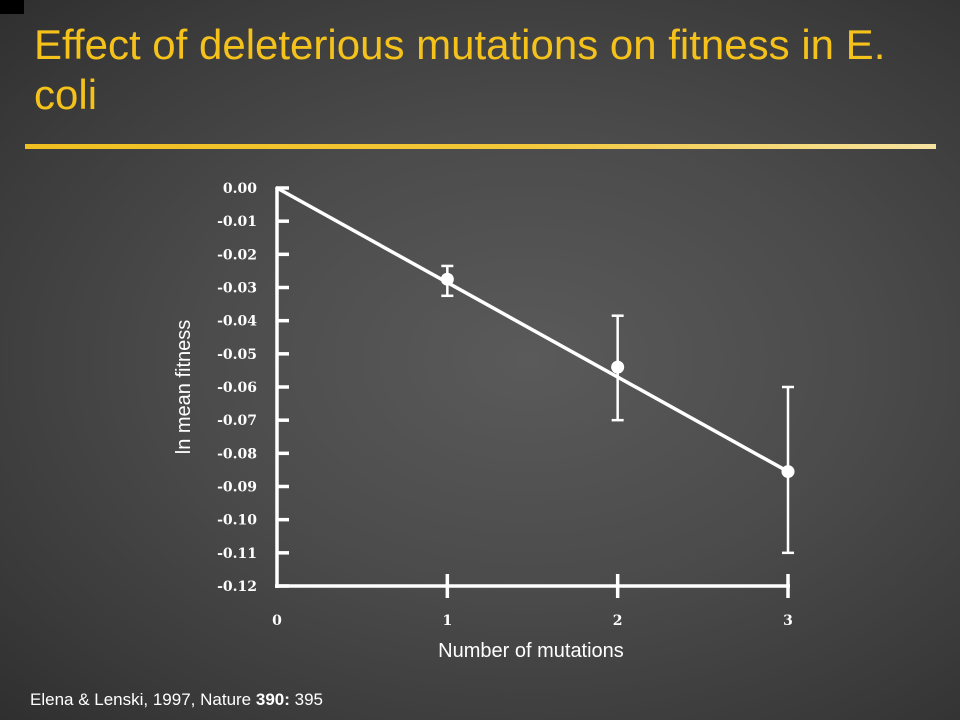 Image resolution: width=960 pixels, height=720 pixels. What do you see at coordinates (618, 621) in the screenshot?
I see `x-tick-label: 2` at bounding box center [618, 621].